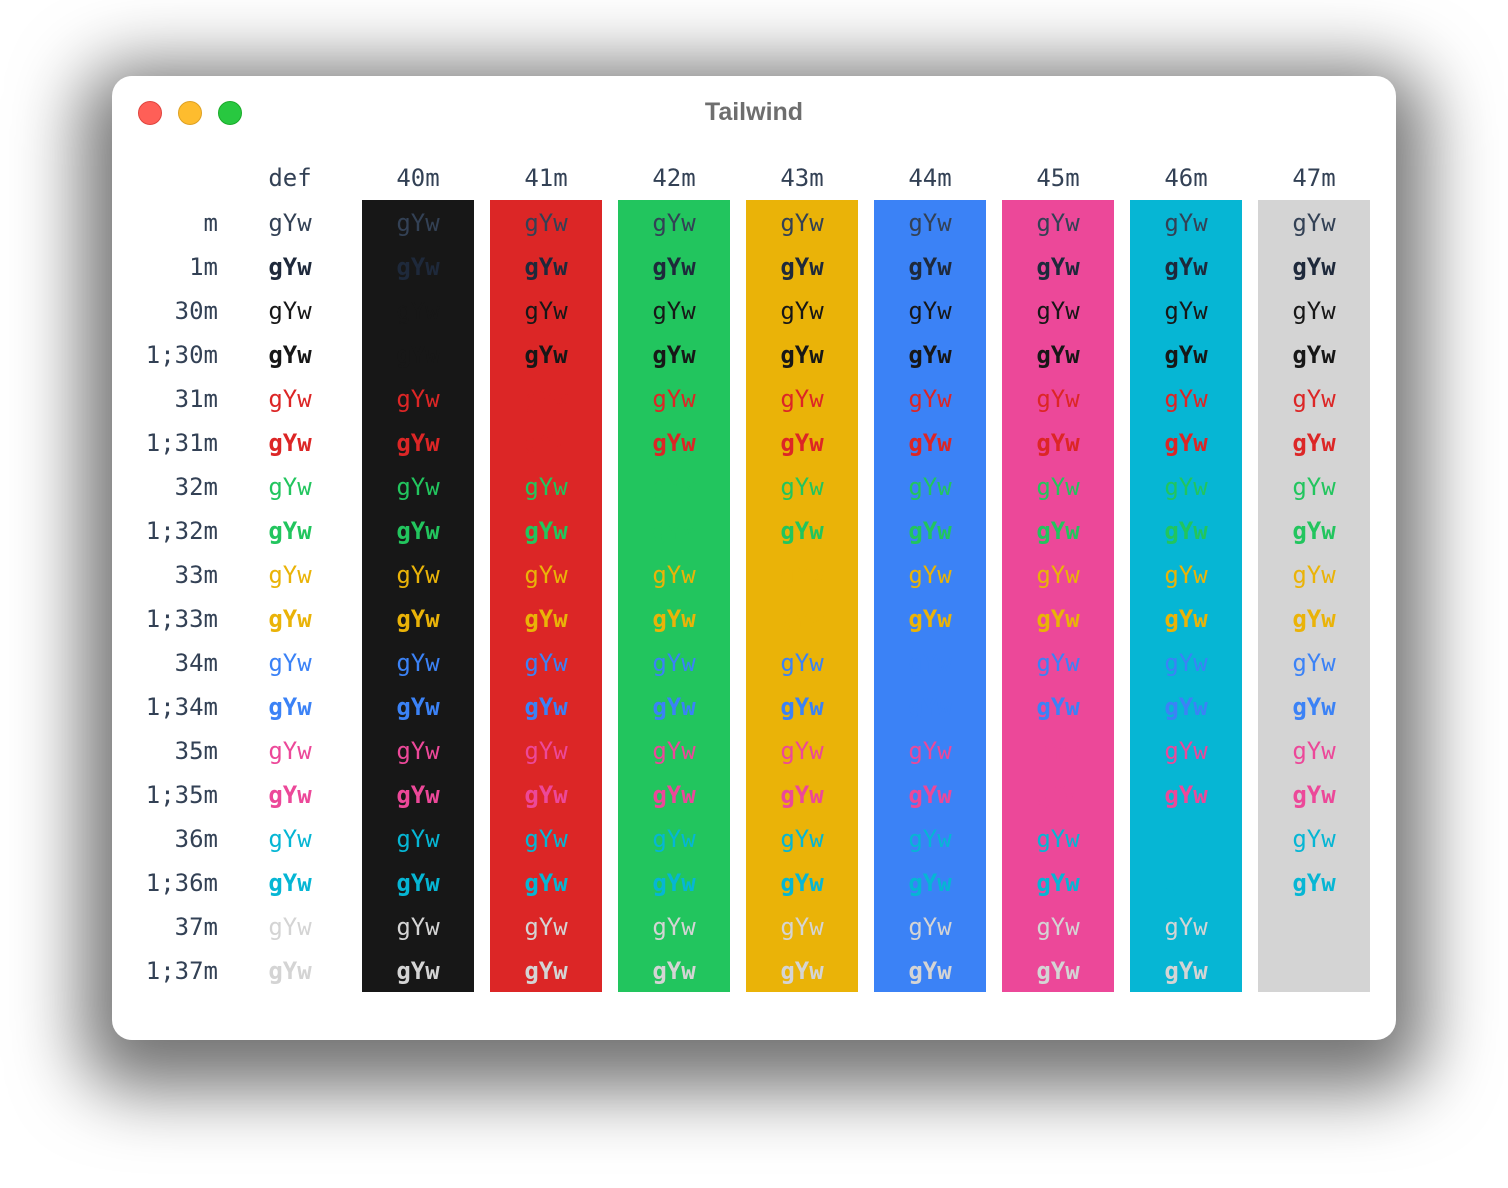 The height and width of the screenshot is (1188, 1508). I want to click on maximize-button, so click(230, 113).